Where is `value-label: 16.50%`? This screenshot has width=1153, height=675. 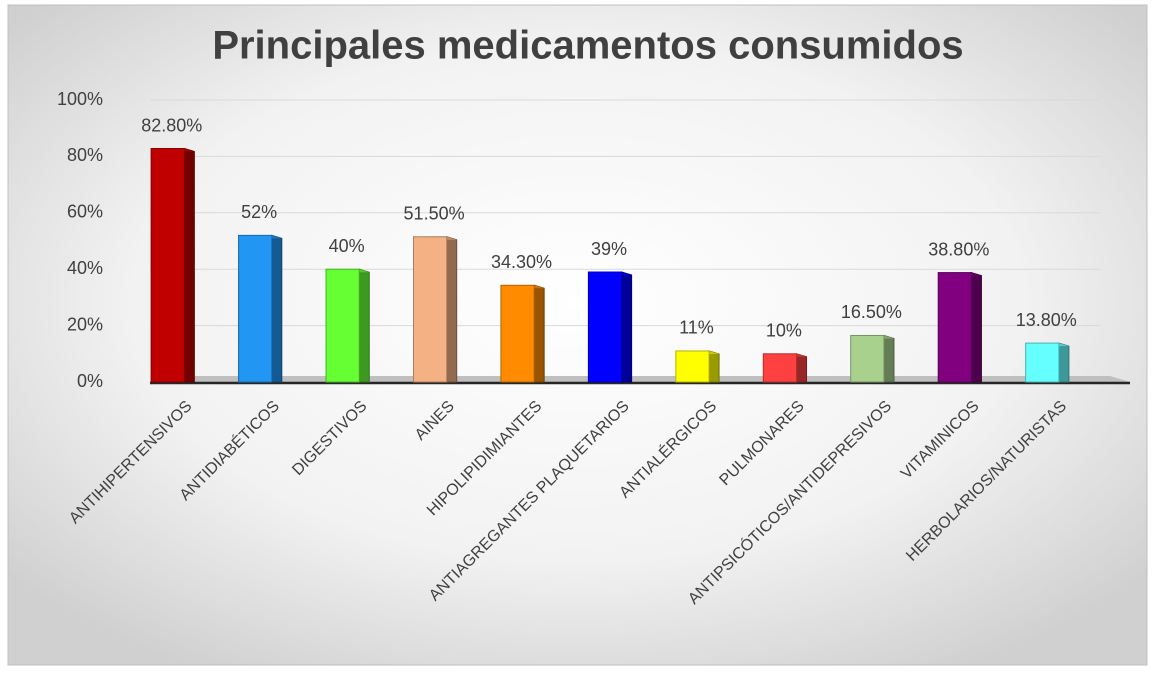 value-label: 16.50% is located at coordinates (871, 312).